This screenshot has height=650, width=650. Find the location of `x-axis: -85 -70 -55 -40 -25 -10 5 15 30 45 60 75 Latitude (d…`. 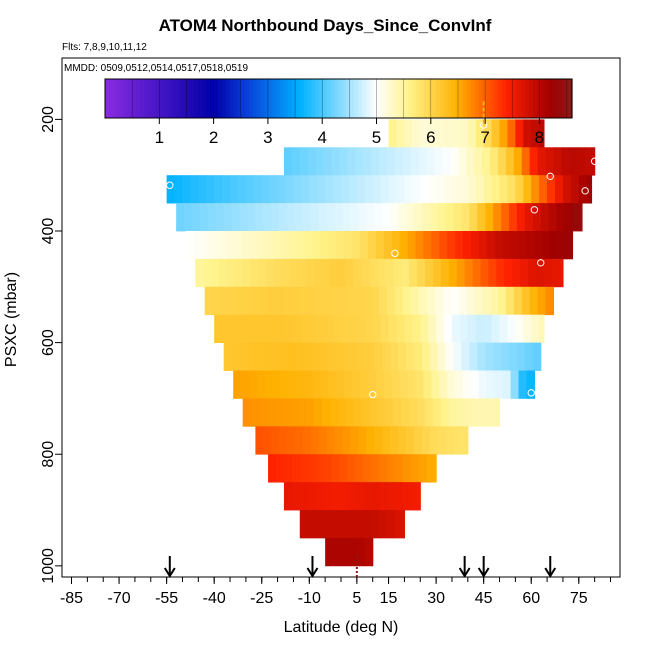

x-axis: -85 -70 -55 -40 -25 -10 5 15 30 45 60 75 Latitude (d… is located at coordinates (335, 606).